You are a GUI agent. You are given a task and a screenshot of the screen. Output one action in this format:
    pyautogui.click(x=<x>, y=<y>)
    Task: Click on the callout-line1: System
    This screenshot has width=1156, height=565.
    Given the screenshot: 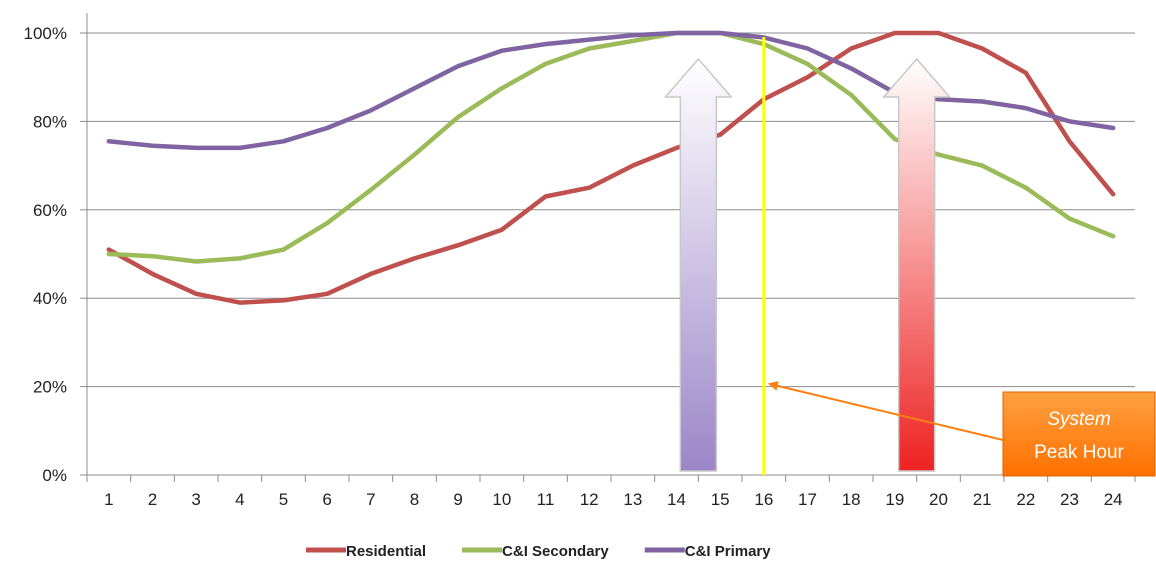 What is the action you would take?
    pyautogui.click(x=1078, y=419)
    